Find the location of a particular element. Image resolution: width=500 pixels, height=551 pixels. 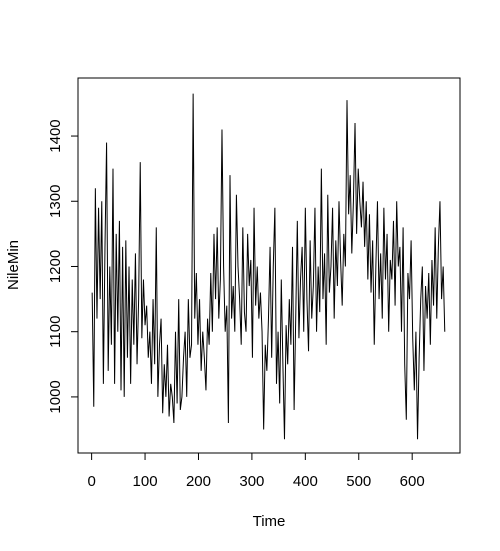

y-tick-label: 1300 is located at coordinates (55, 201).